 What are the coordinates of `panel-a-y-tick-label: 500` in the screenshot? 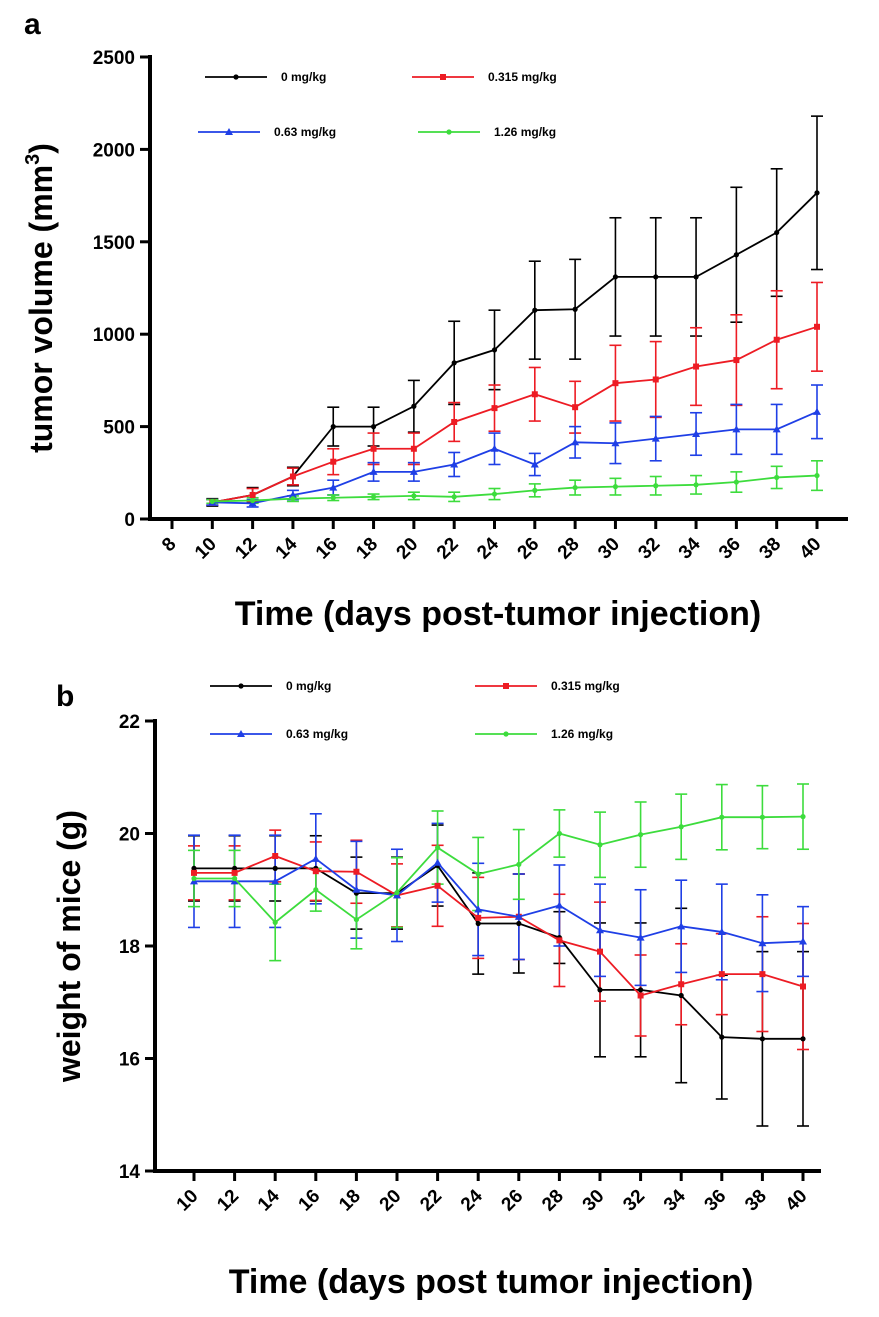 It's located at (119, 428).